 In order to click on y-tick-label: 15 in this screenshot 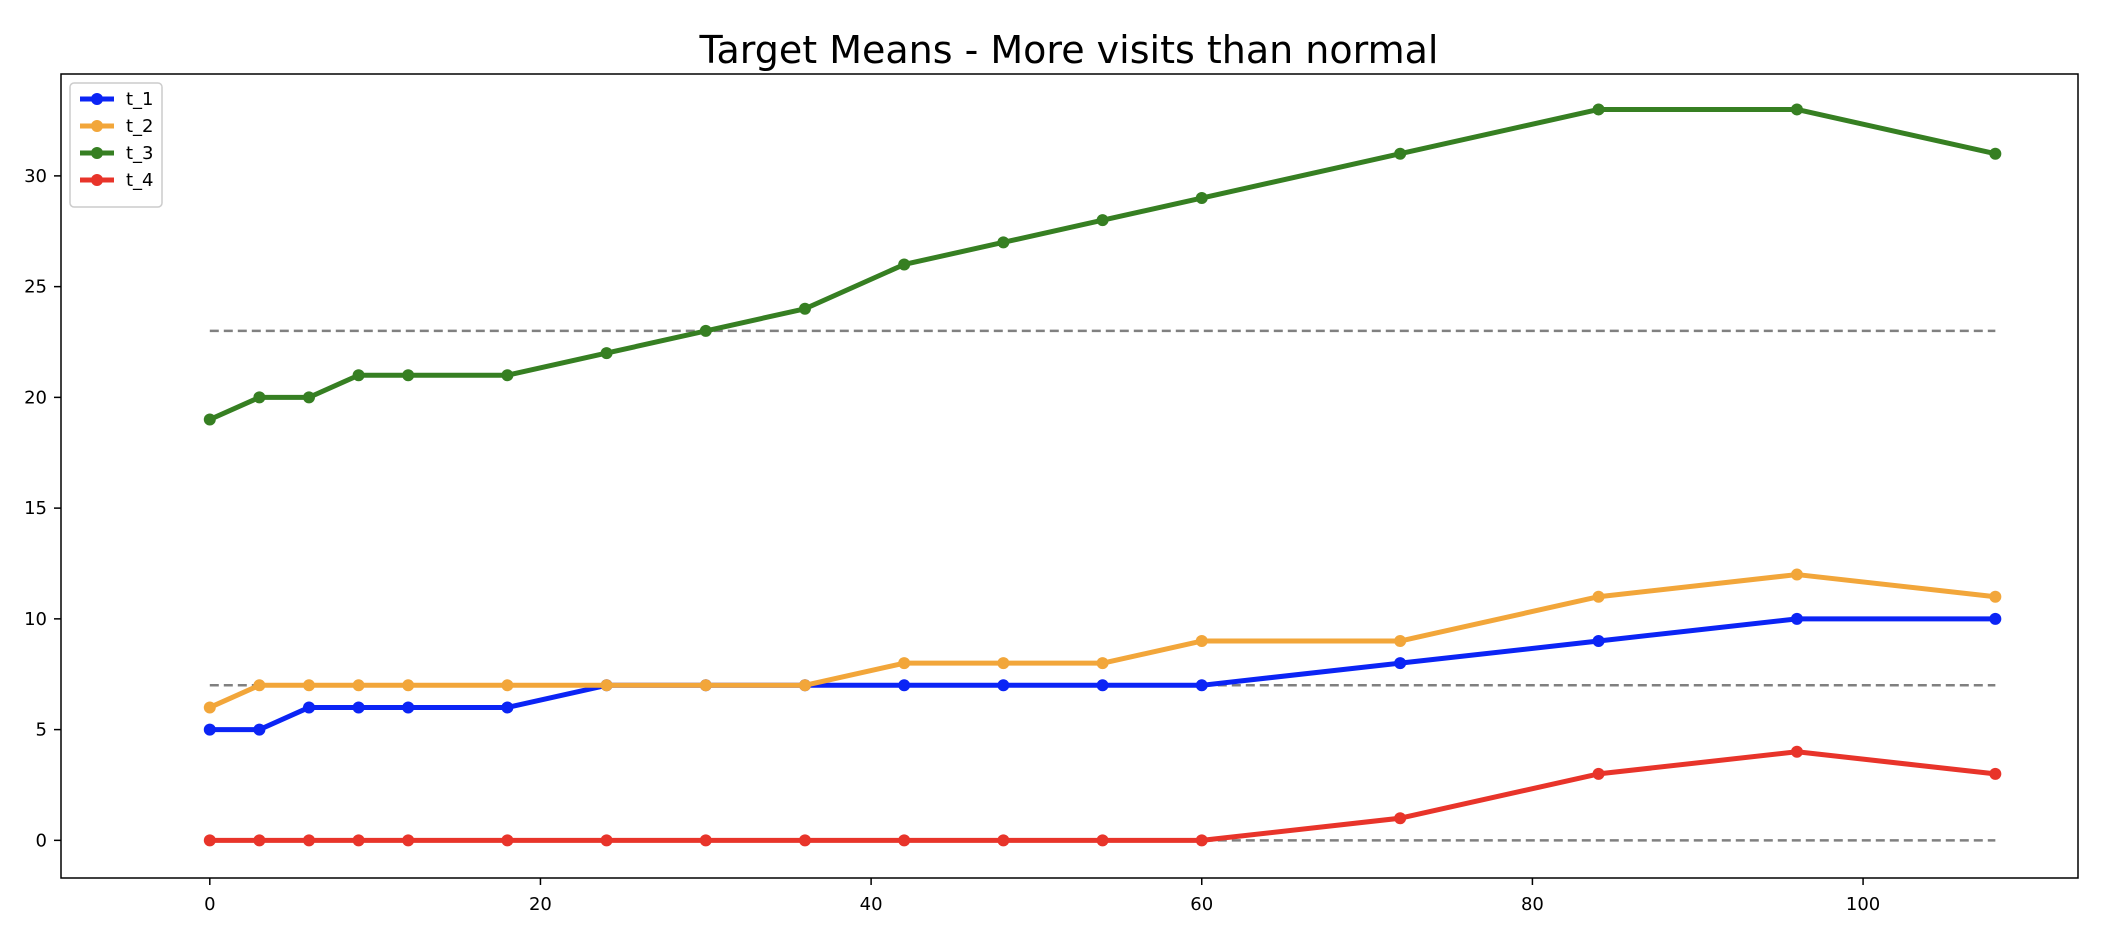, I will do `click(35, 508)`.